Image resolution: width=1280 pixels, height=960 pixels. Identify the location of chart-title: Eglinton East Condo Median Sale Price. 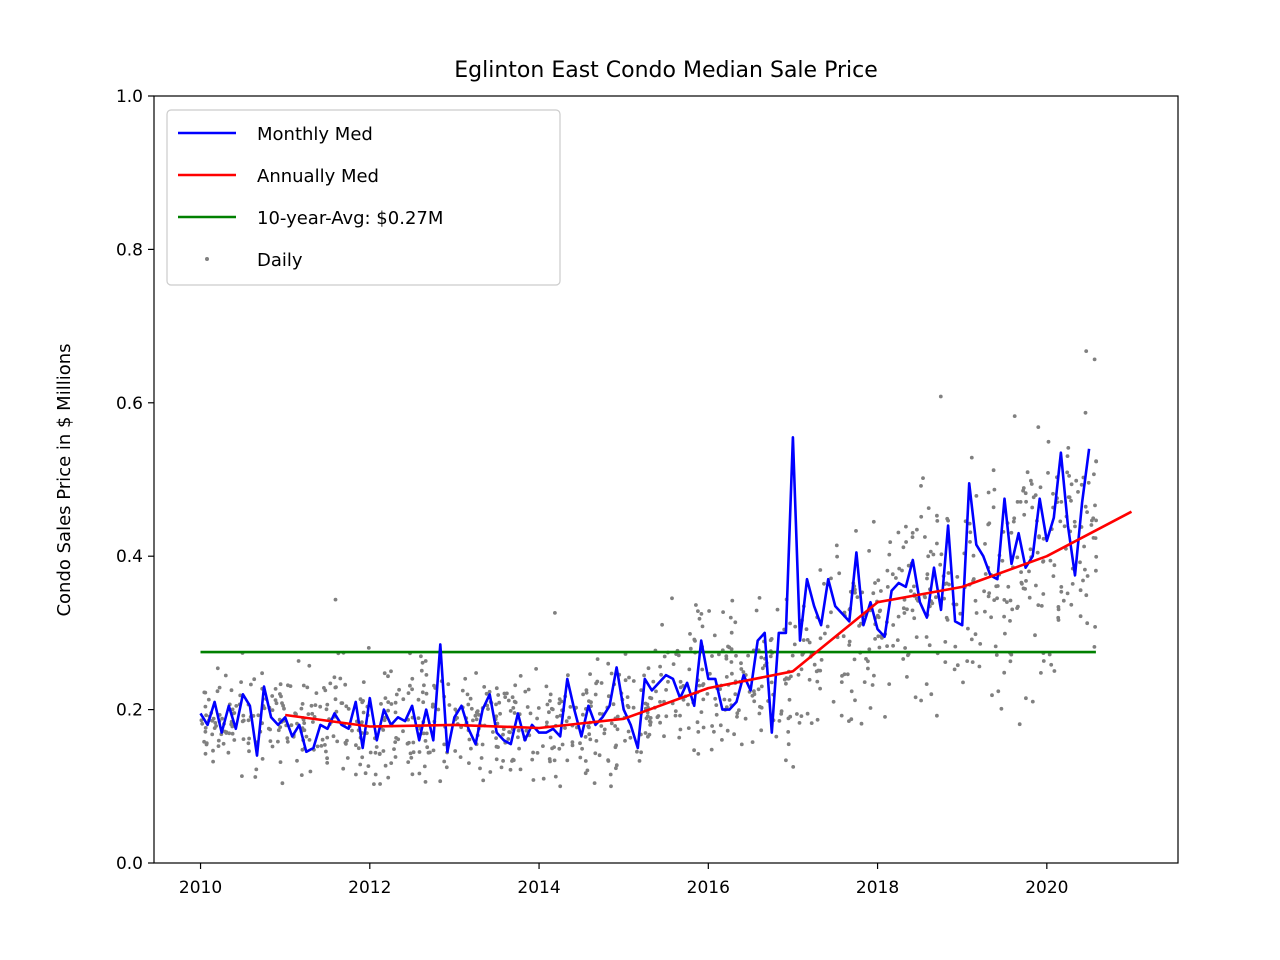
(665, 70).